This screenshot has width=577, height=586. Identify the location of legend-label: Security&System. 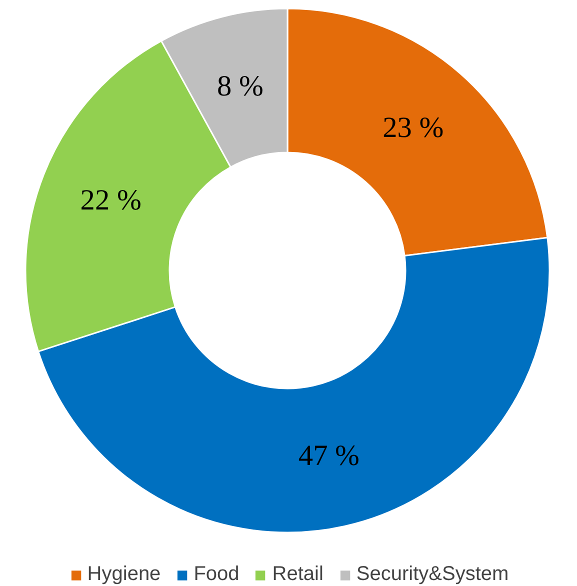
(432, 574).